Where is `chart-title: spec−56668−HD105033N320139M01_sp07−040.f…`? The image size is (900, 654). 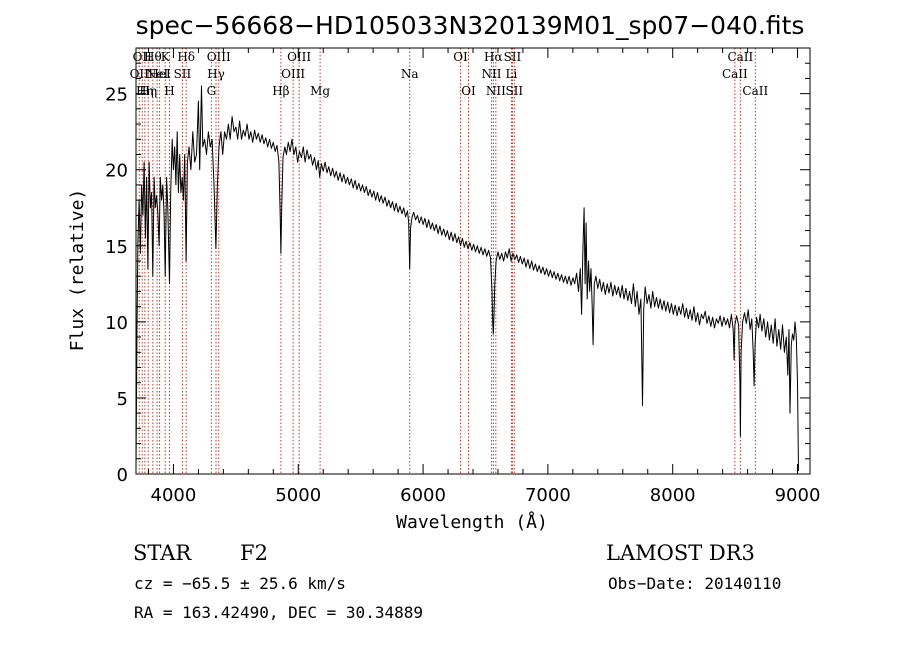
chart-title: spec−56668−HD105033N320139M01_sp07−040.f… is located at coordinates (470, 25).